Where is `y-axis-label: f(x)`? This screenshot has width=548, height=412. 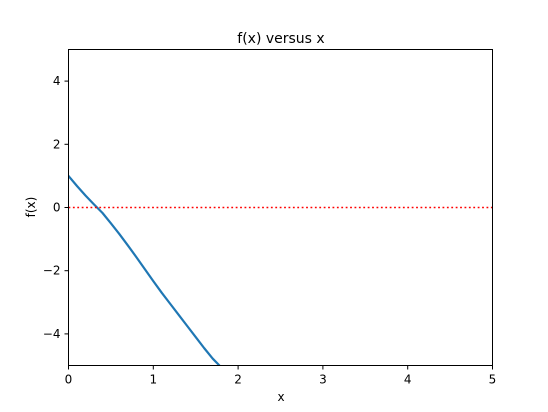 y-axis-label: f(x) is located at coordinates (31, 207).